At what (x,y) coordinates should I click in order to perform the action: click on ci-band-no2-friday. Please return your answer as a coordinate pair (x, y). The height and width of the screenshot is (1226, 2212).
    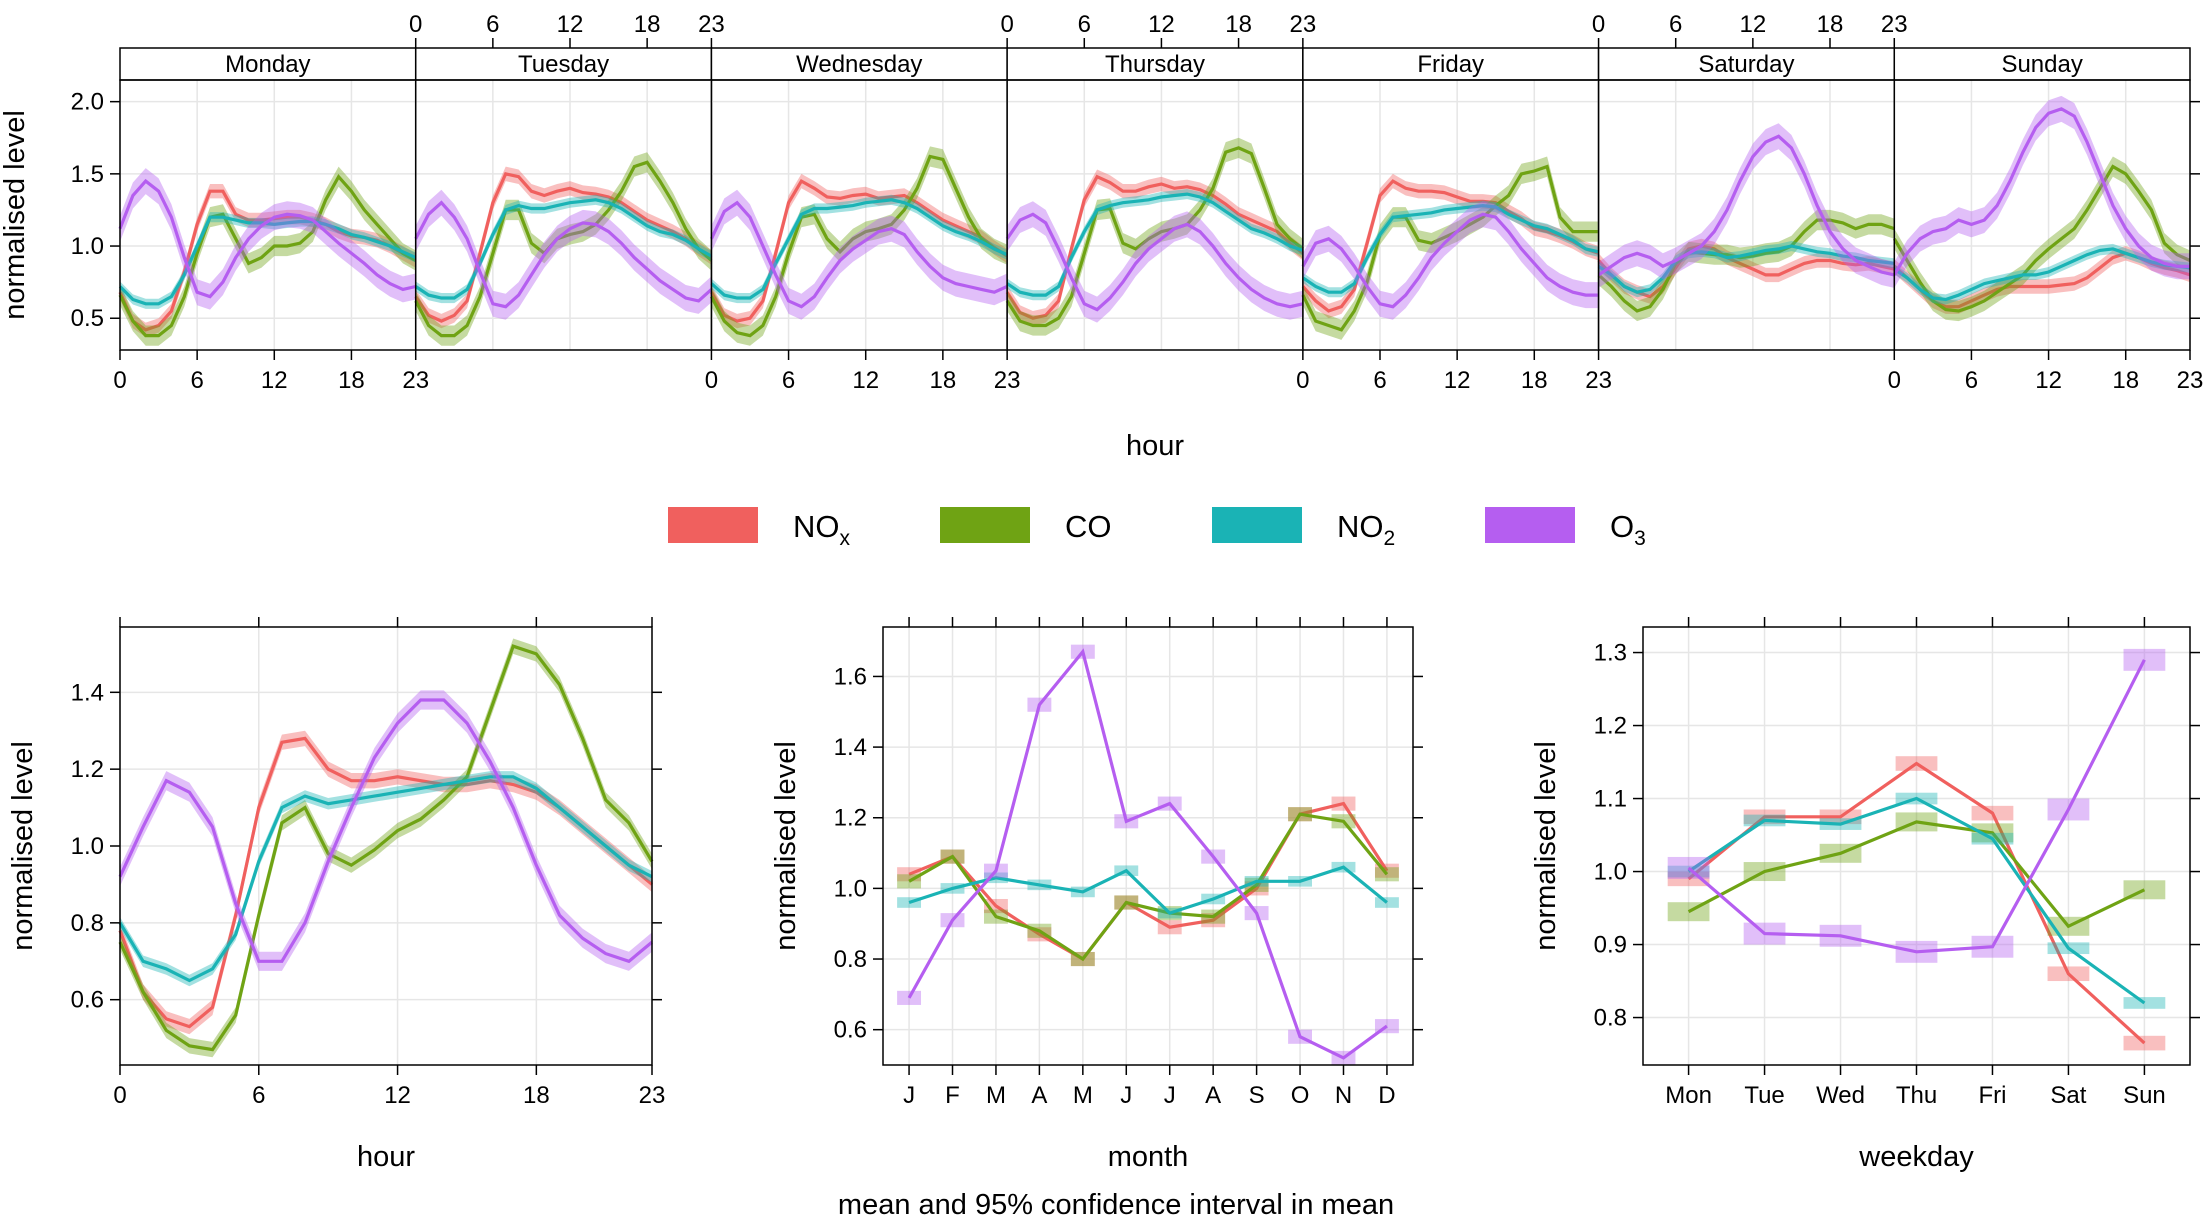
    Looking at the image, I should click on (1450, 249).